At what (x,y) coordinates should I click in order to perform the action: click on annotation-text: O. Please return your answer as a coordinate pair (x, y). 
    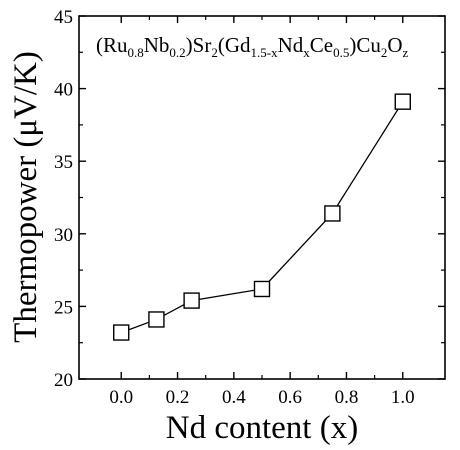
    Looking at the image, I should click on (394, 45).